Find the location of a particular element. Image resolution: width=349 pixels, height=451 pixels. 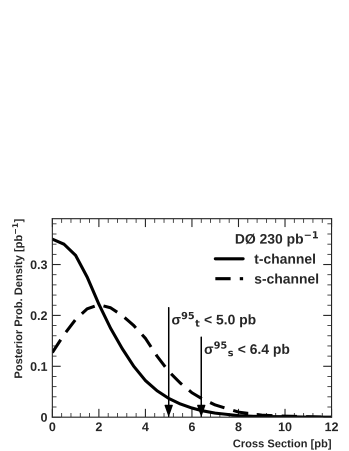

x-tick-label: 8 is located at coordinates (238, 427).